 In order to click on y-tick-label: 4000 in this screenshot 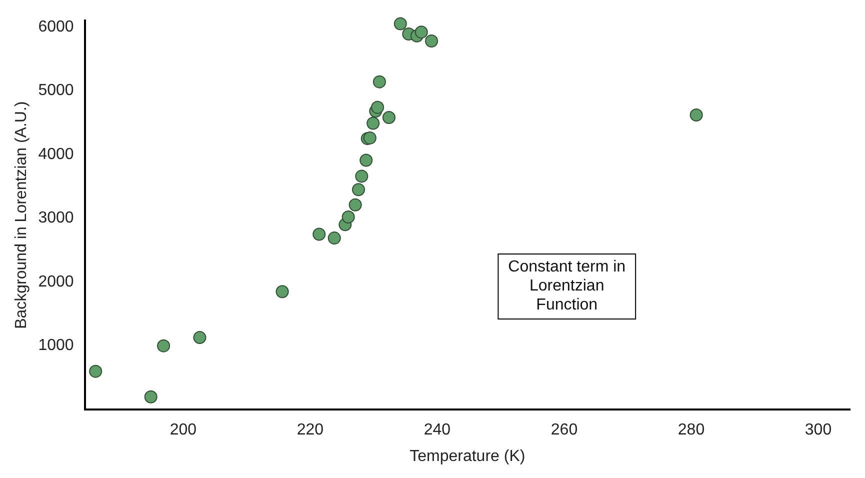, I will do `click(56, 154)`.